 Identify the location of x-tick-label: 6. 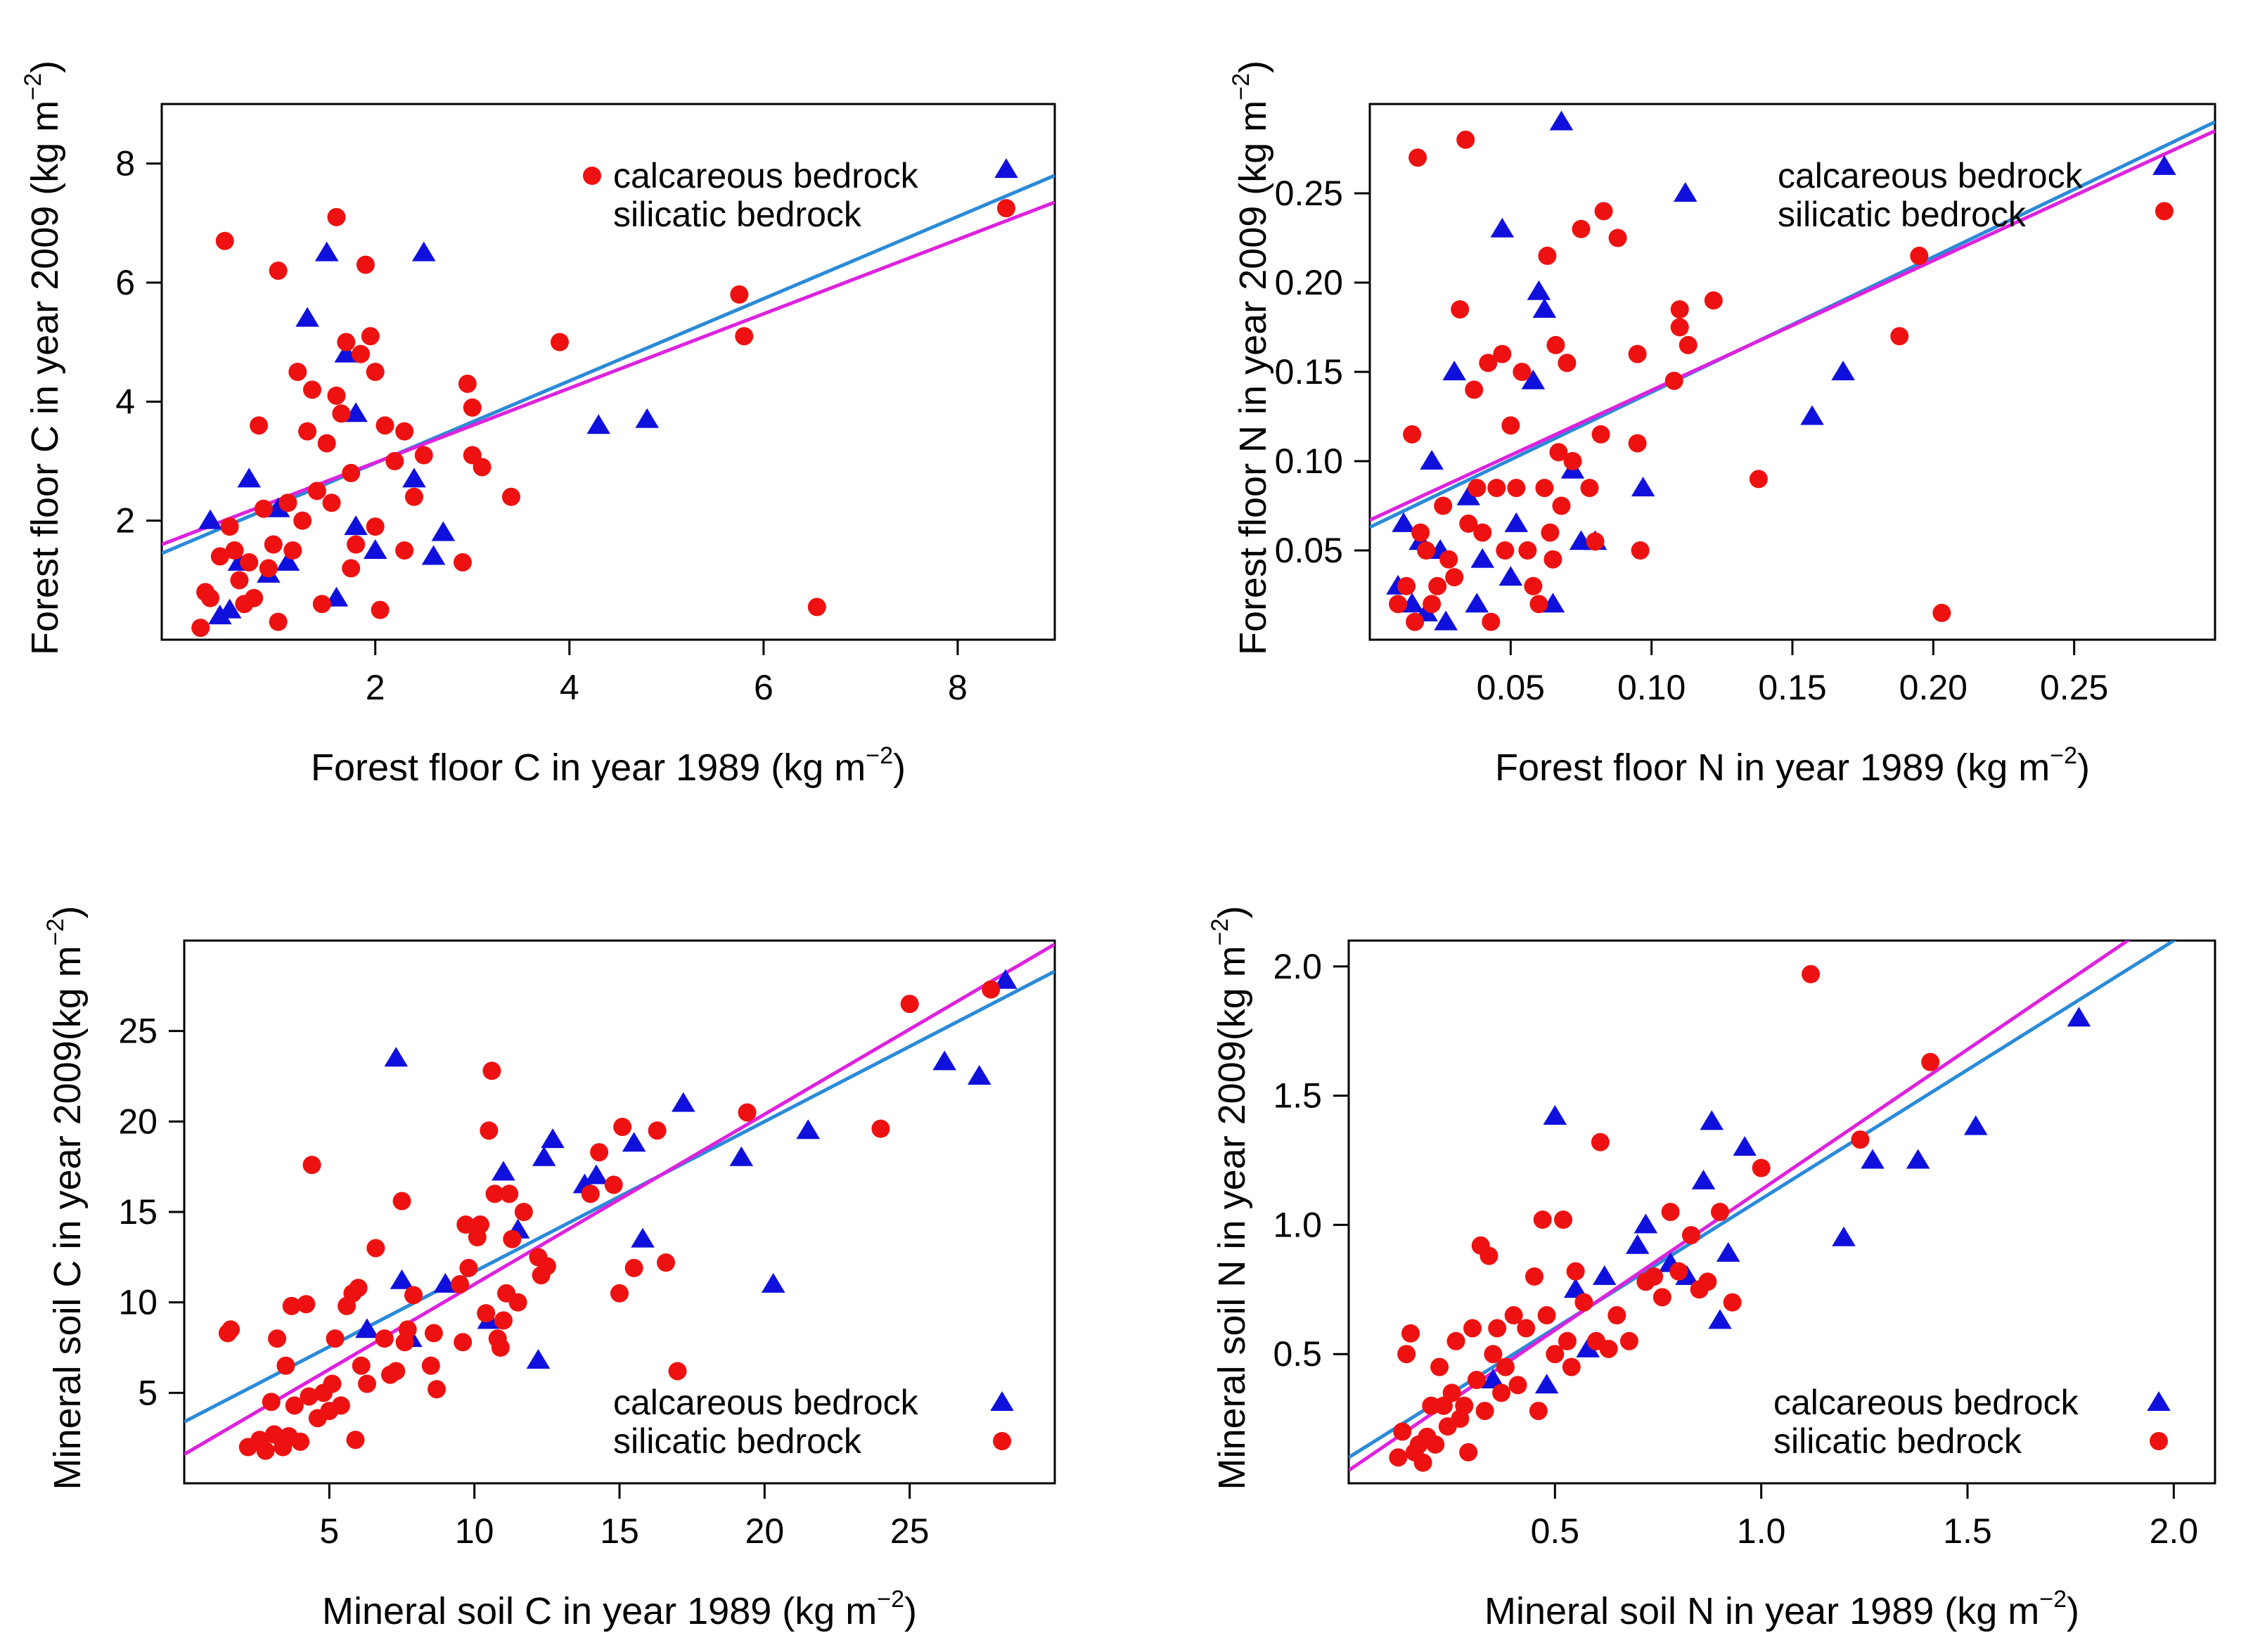
(764, 687).